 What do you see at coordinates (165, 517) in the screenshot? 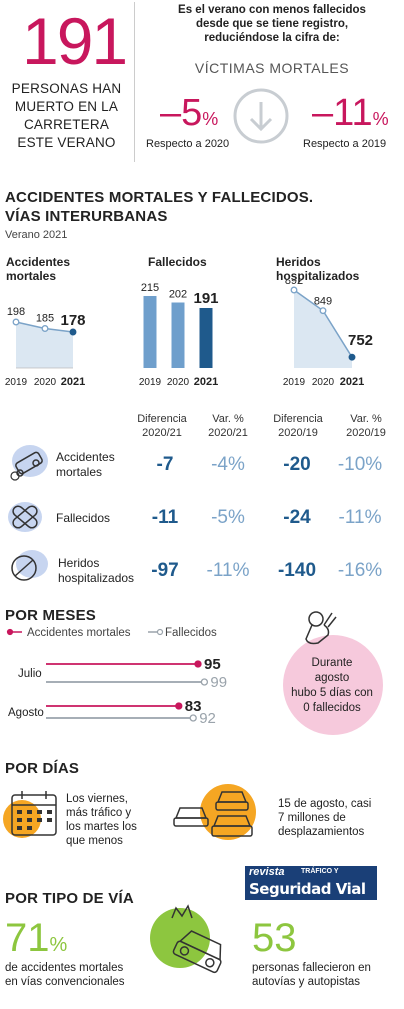
I see `table-cell: -11` at bounding box center [165, 517].